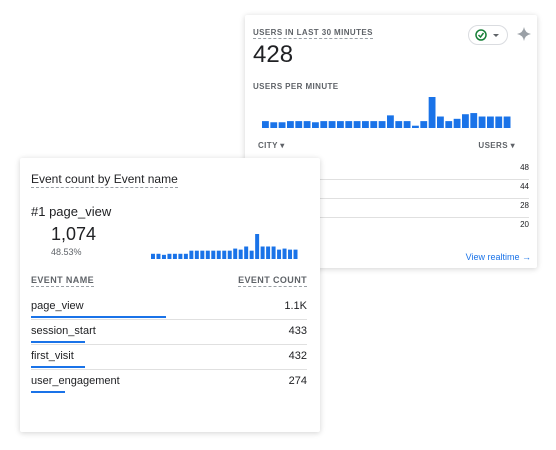 This screenshot has height=450, width=556. Describe the element at coordinates (66, 252) in the screenshot. I see `top-event-share: 48.53%` at that location.